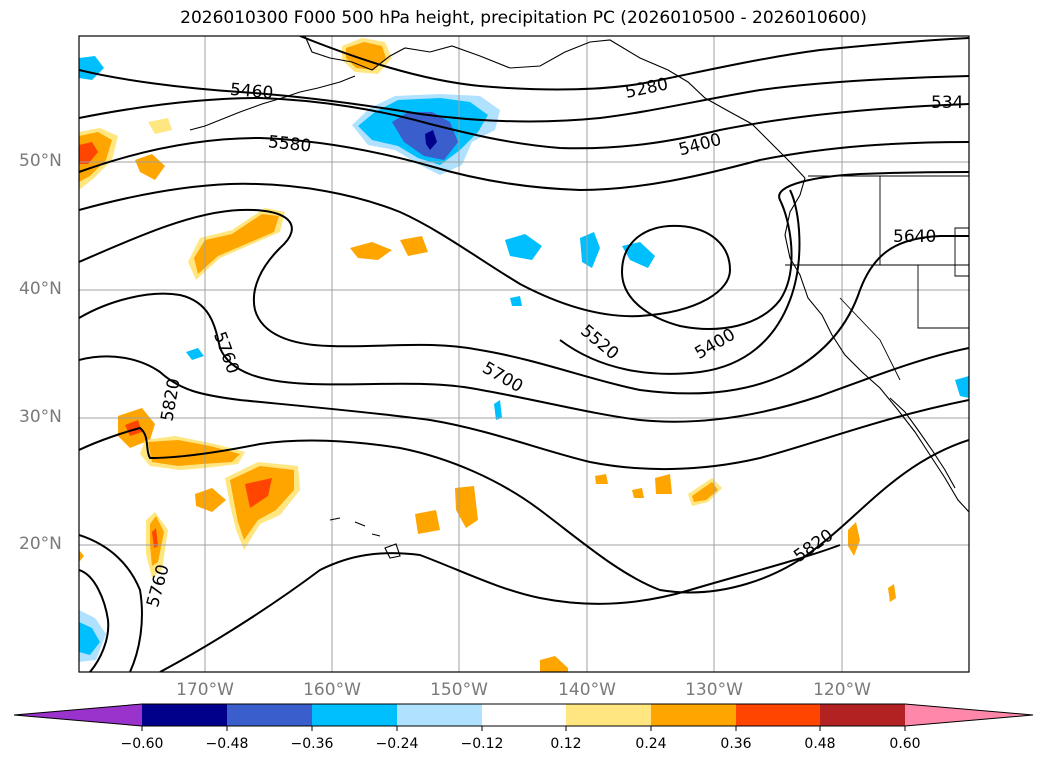 The width and height of the screenshot is (1047, 765). What do you see at coordinates (312, 744) in the screenshot?
I see `colorbar-tick-label: −0.36` at bounding box center [312, 744].